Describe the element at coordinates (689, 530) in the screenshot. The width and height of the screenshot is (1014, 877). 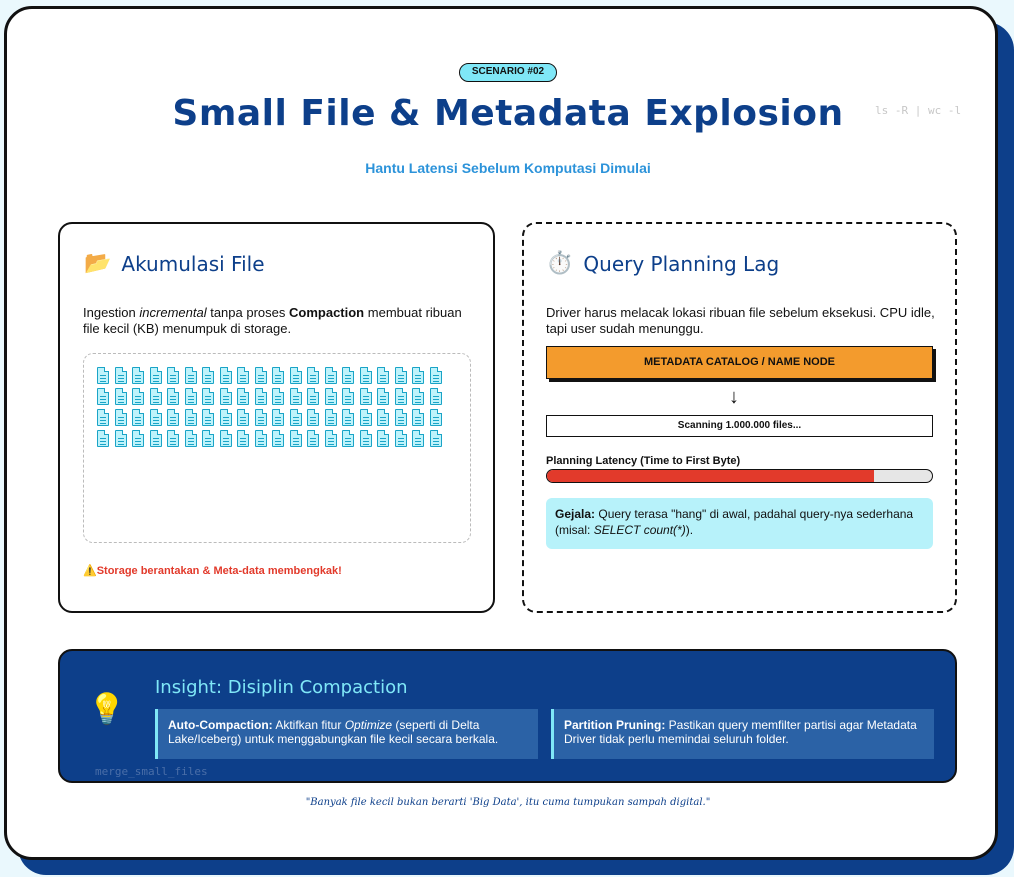
I see `symptom-end: ).` at that location.